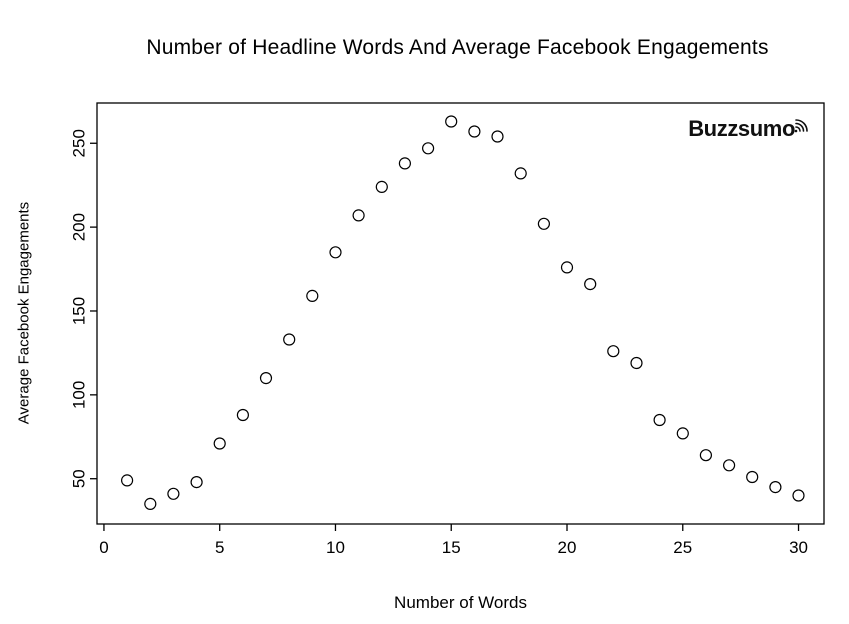 The height and width of the screenshot is (624, 849). I want to click on signal-arcs-icon, so click(801, 126).